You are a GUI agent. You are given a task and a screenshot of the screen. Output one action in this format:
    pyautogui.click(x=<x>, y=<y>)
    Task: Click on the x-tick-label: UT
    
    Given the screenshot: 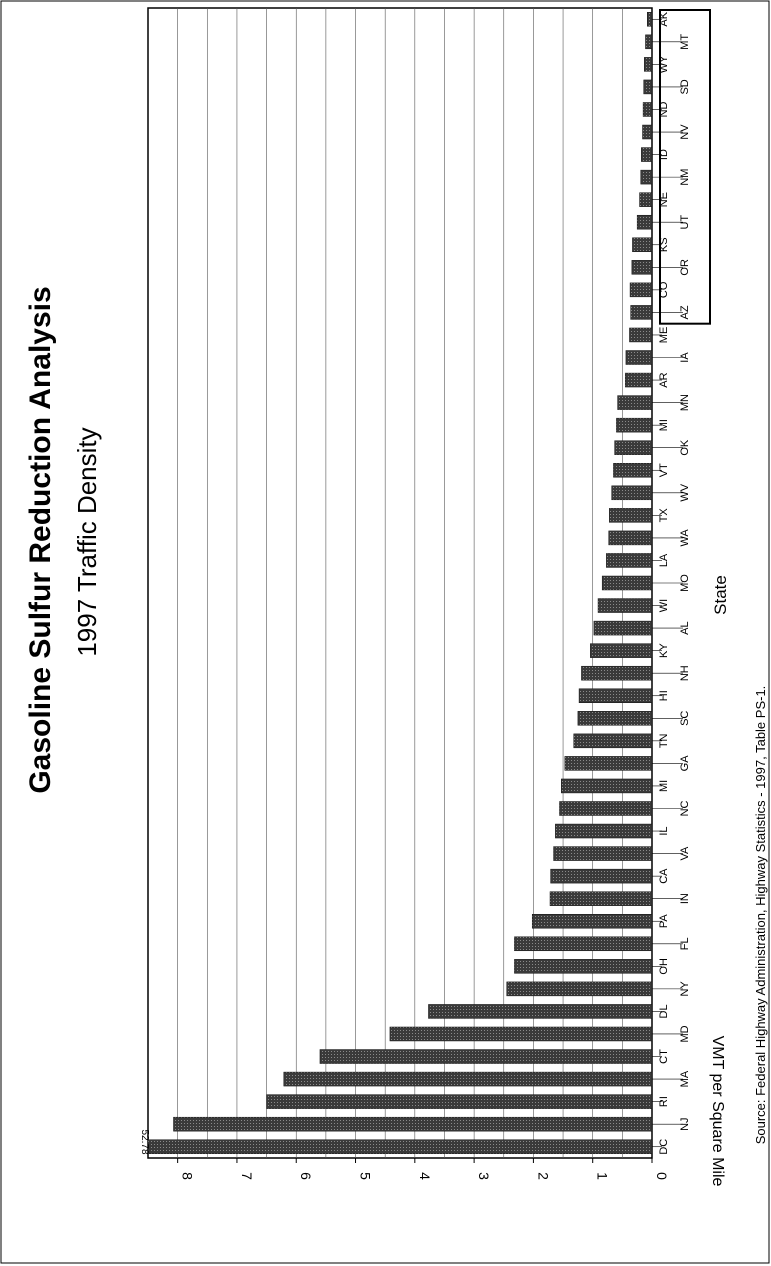 What is the action you would take?
    pyautogui.click(x=685, y=222)
    